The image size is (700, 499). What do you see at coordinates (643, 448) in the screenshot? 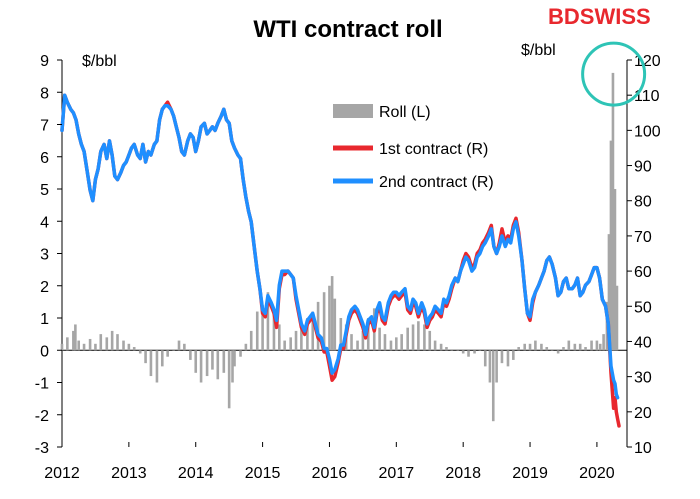
I see `right-tick-label: 10` at bounding box center [643, 448].